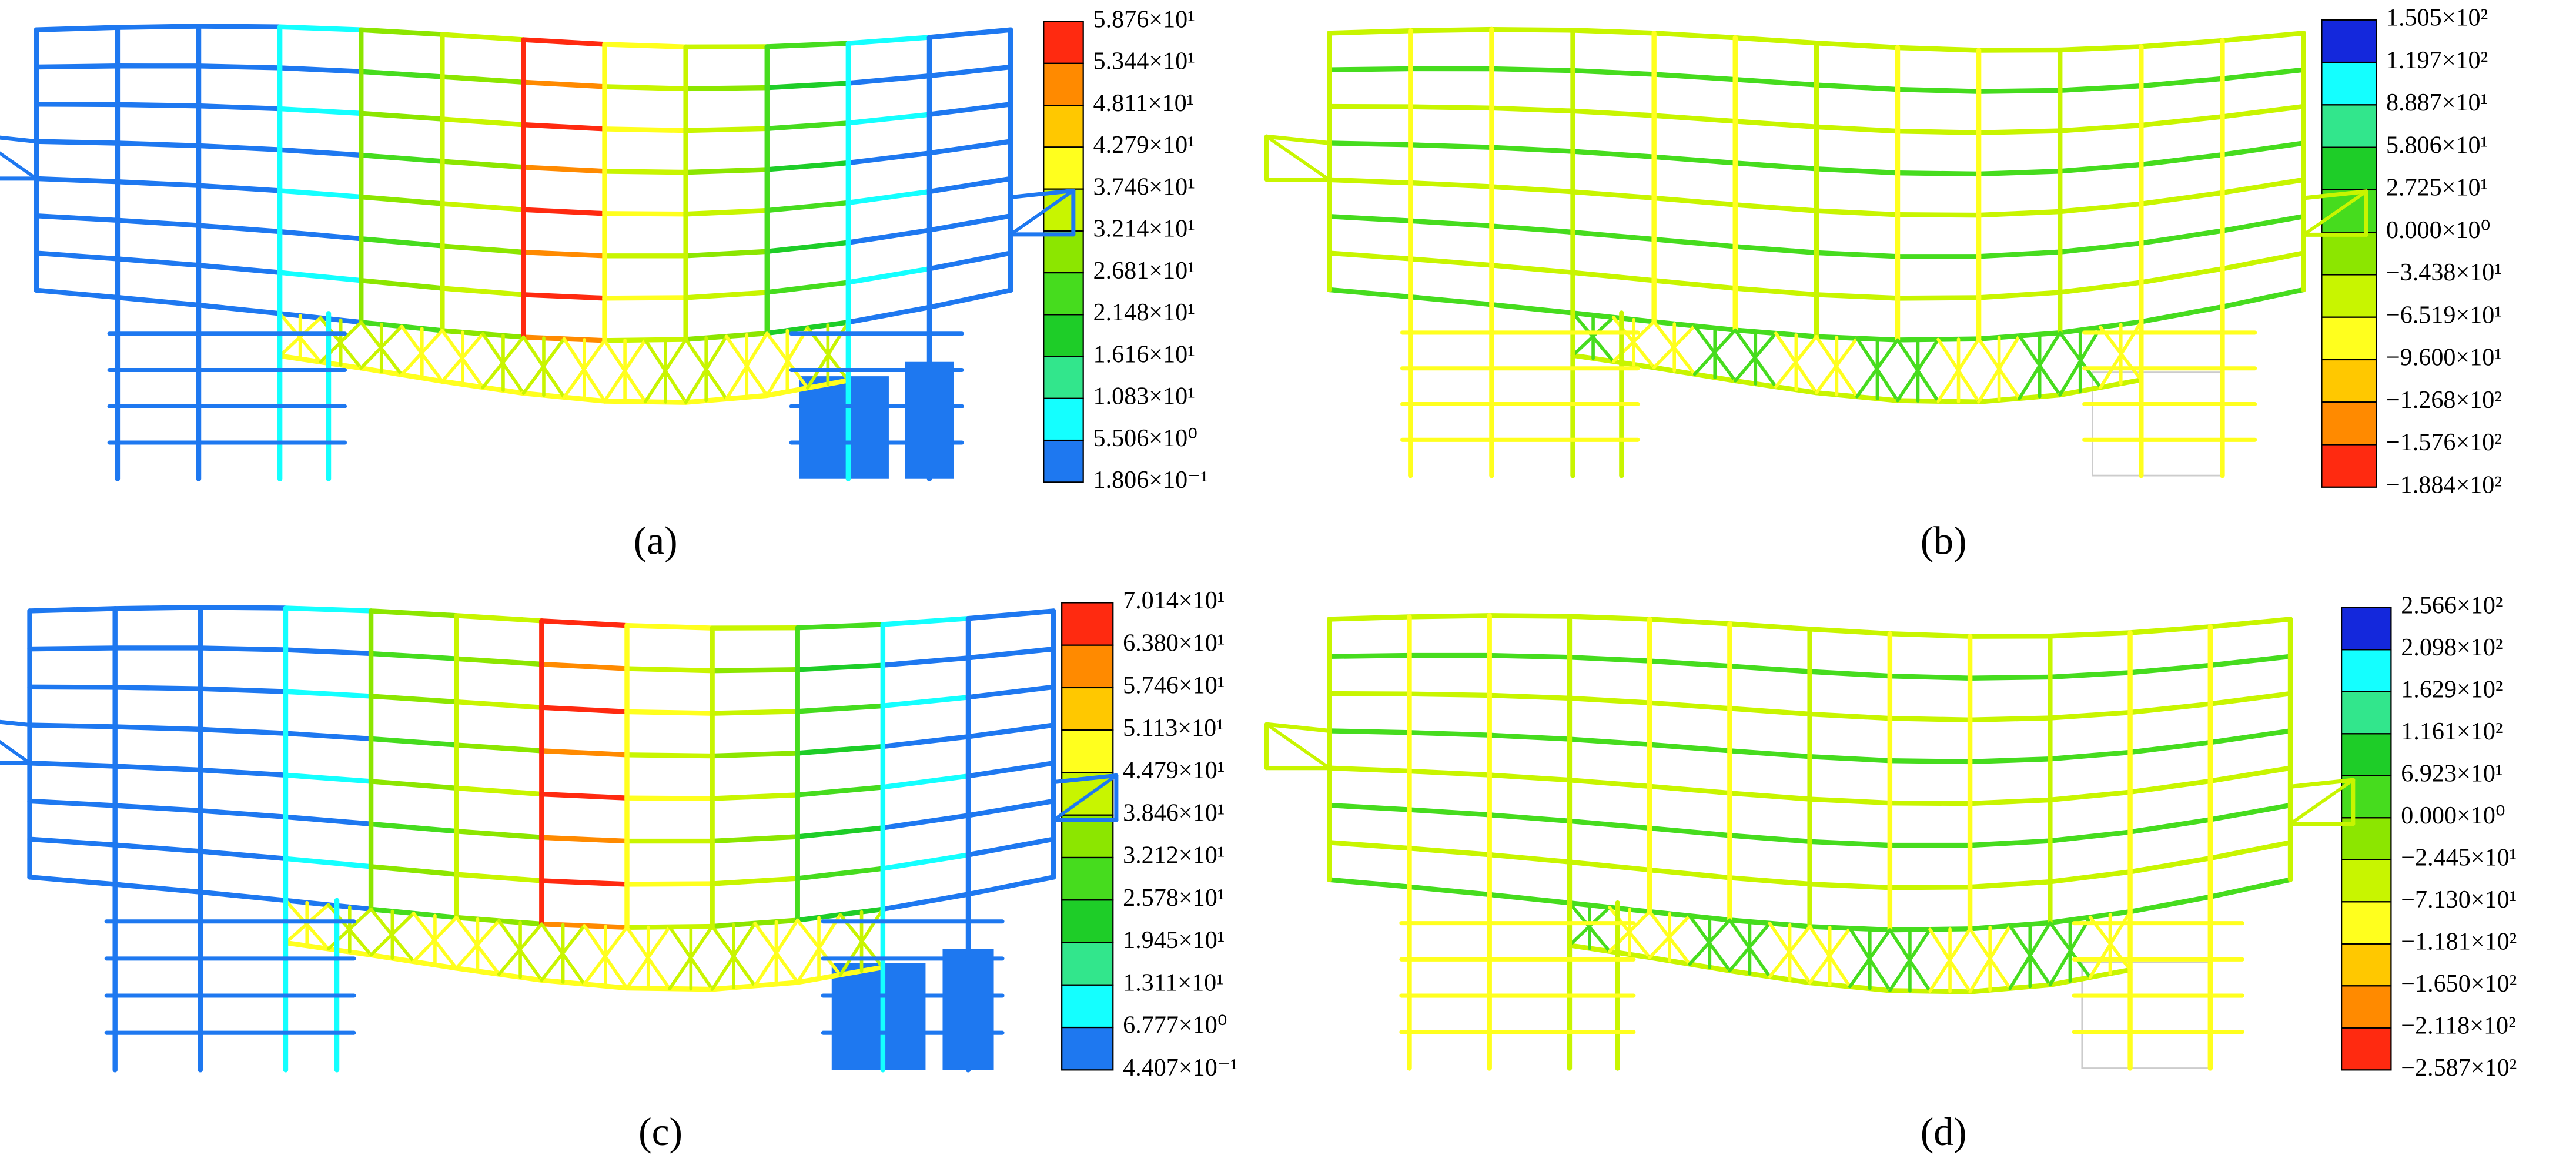  Describe the element at coordinates (2452, 774) in the screenshot. I see `legend-label: 6.923×10¹` at that location.